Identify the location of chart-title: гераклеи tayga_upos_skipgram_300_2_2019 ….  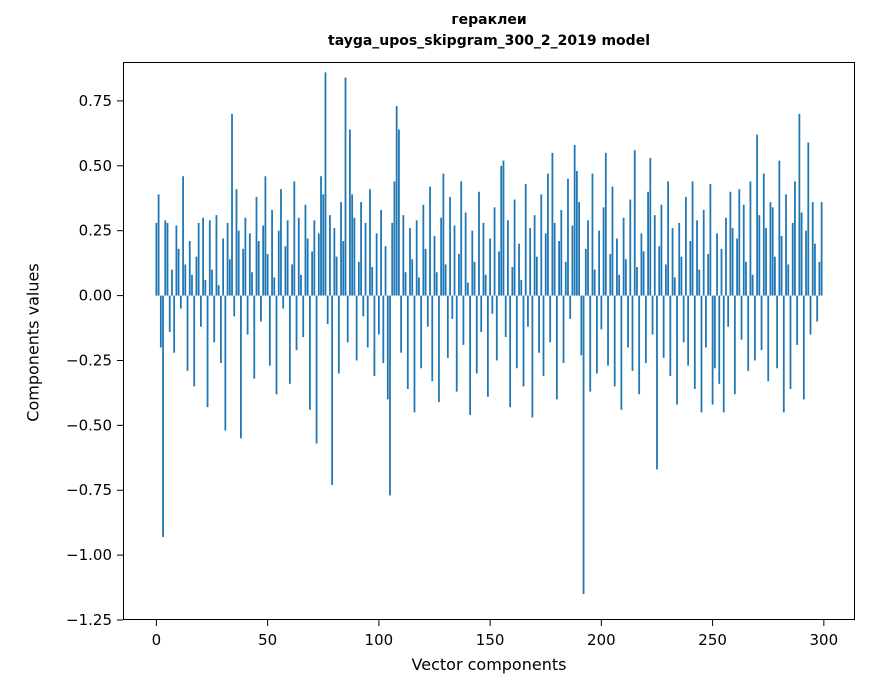
(489, 31).